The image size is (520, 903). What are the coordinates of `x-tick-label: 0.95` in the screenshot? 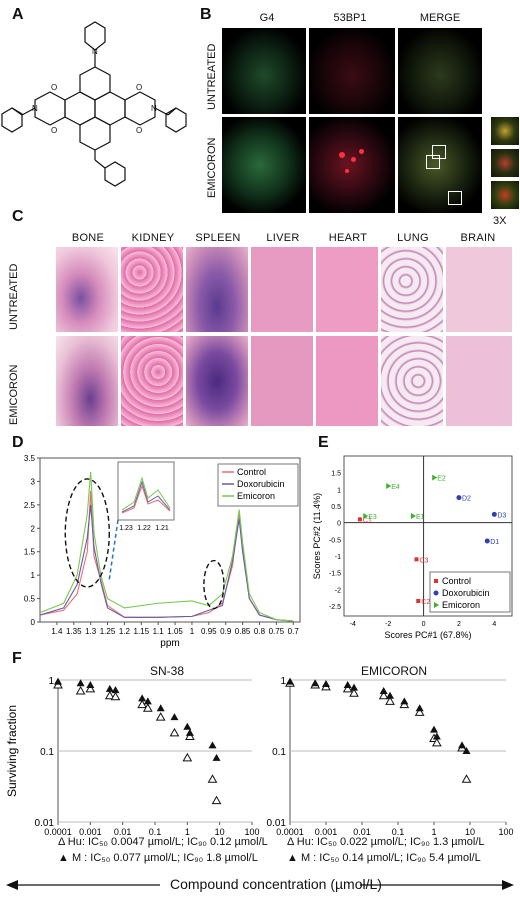 It's located at (209, 631).